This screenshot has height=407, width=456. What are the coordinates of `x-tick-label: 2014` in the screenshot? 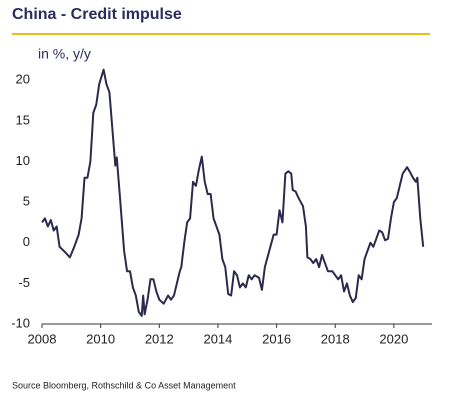 It's located at (217, 338).